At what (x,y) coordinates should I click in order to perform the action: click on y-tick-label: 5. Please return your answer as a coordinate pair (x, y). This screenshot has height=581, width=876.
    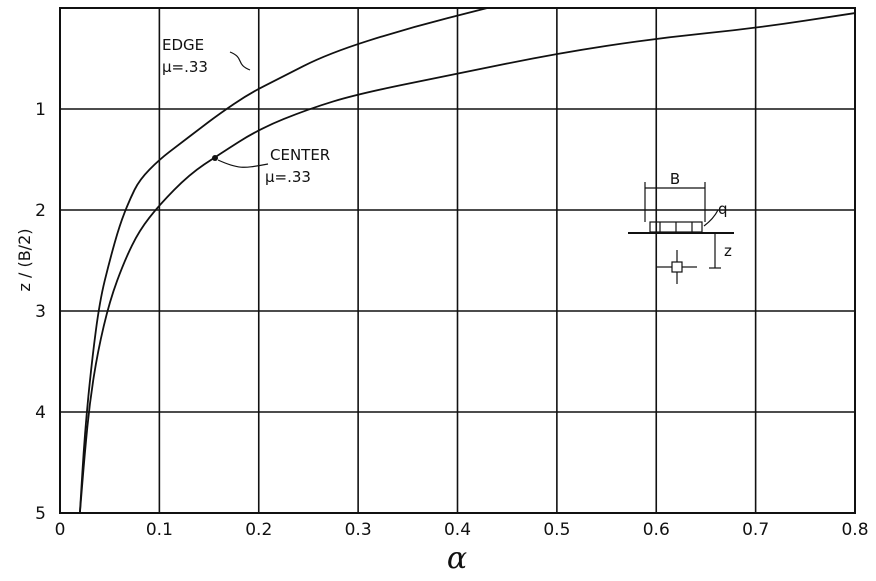
    Looking at the image, I should click on (40, 514).